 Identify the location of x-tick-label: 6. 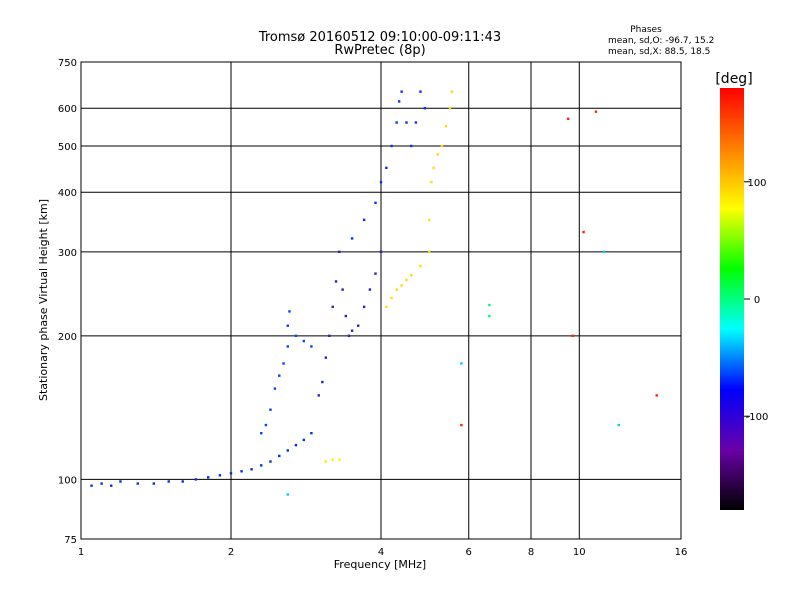
(469, 552).